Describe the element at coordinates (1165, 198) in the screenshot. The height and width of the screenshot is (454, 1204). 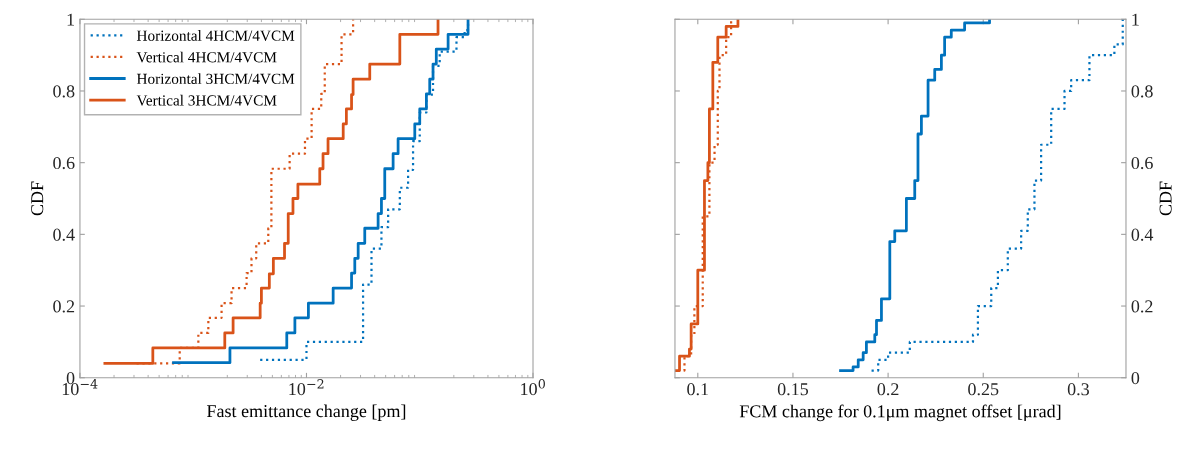
I see `y2-axis-title: CDF` at that location.